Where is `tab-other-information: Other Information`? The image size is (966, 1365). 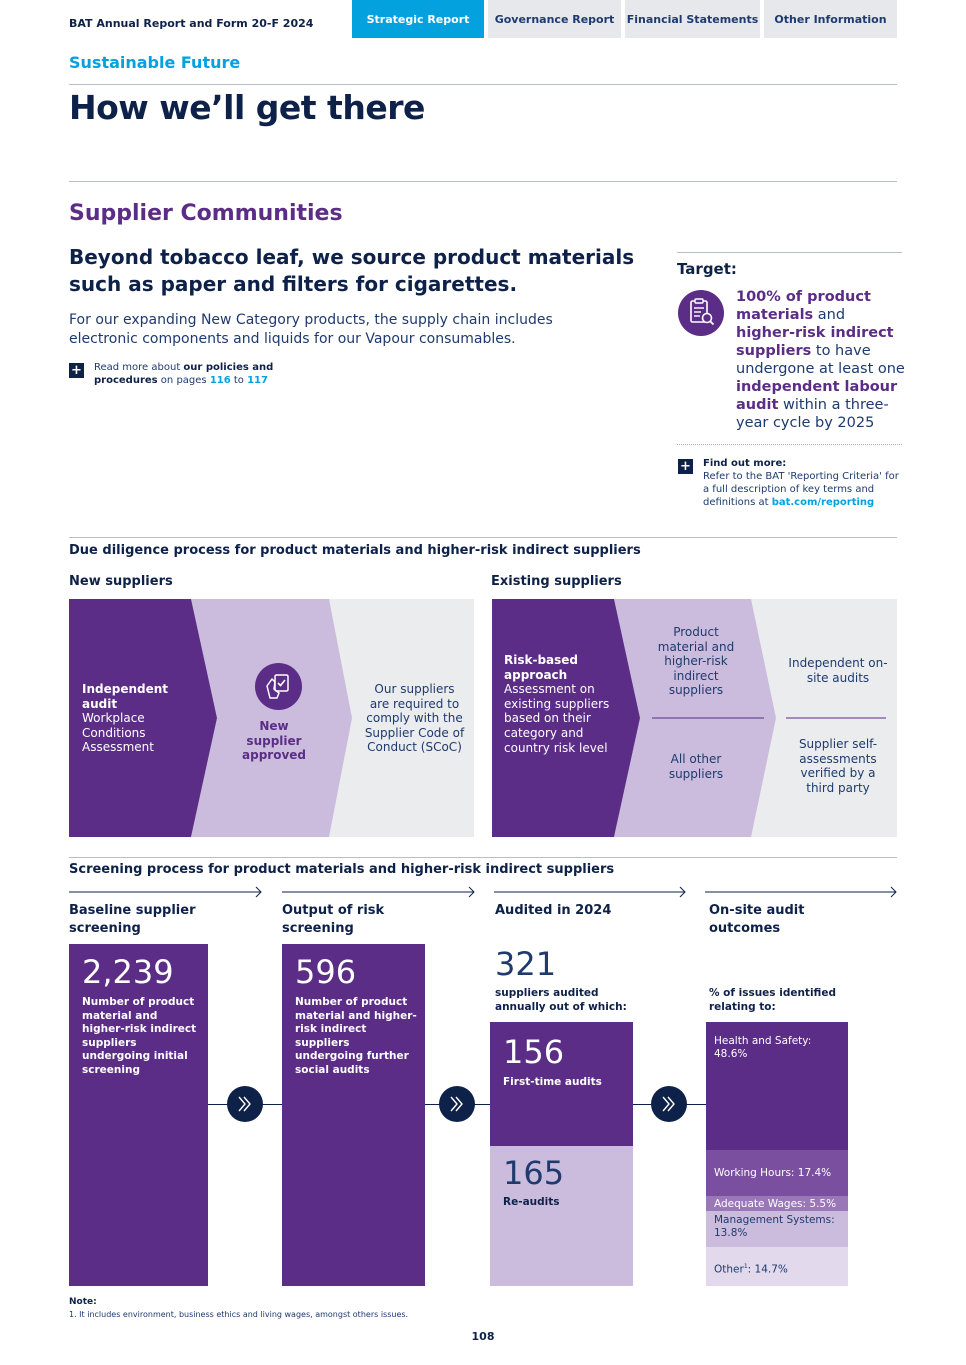 tab-other-information: Other Information is located at coordinates (830, 19).